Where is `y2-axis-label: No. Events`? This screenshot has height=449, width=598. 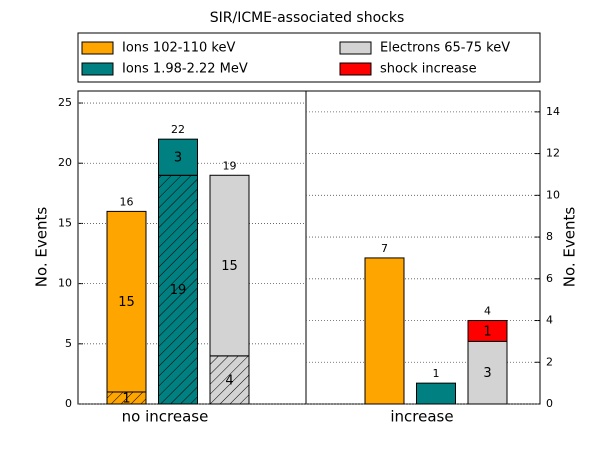 y2-axis-label: No. Events is located at coordinates (570, 247).